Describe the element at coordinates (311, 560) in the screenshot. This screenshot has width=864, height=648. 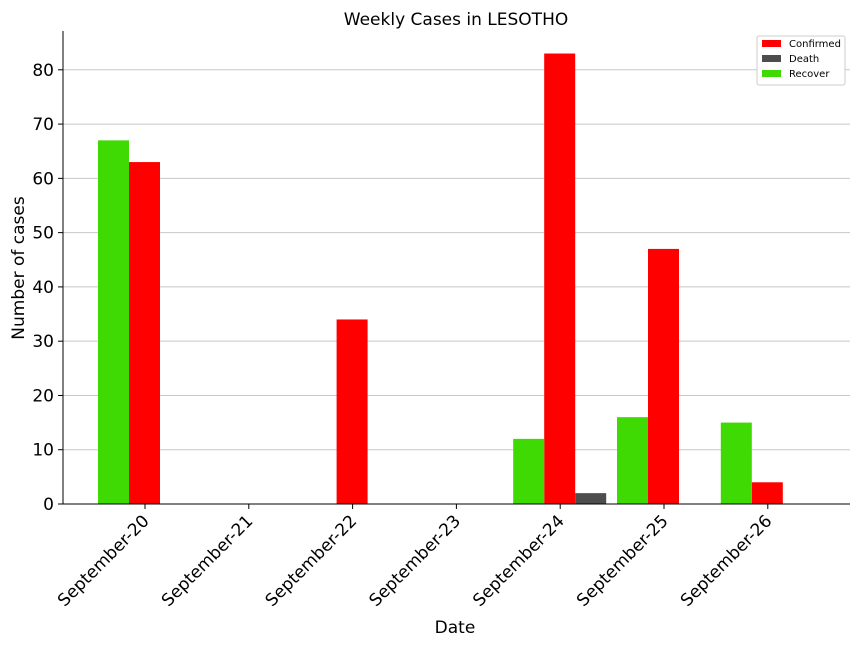
I see `x-tick-label: September-22` at that location.